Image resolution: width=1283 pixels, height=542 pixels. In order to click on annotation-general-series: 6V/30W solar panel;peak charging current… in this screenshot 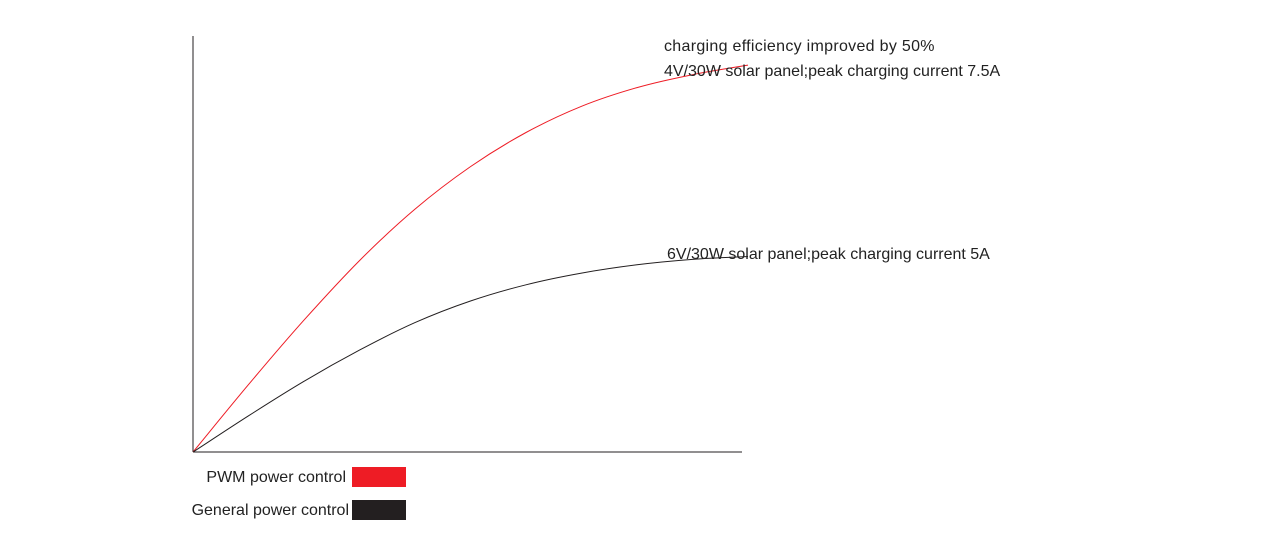, I will do `click(828, 254)`.